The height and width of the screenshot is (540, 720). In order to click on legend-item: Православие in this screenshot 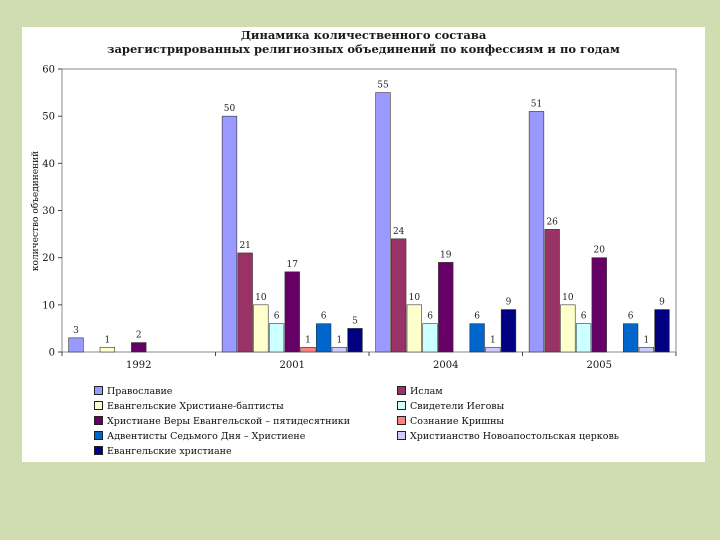, I will do `click(133, 392)`.